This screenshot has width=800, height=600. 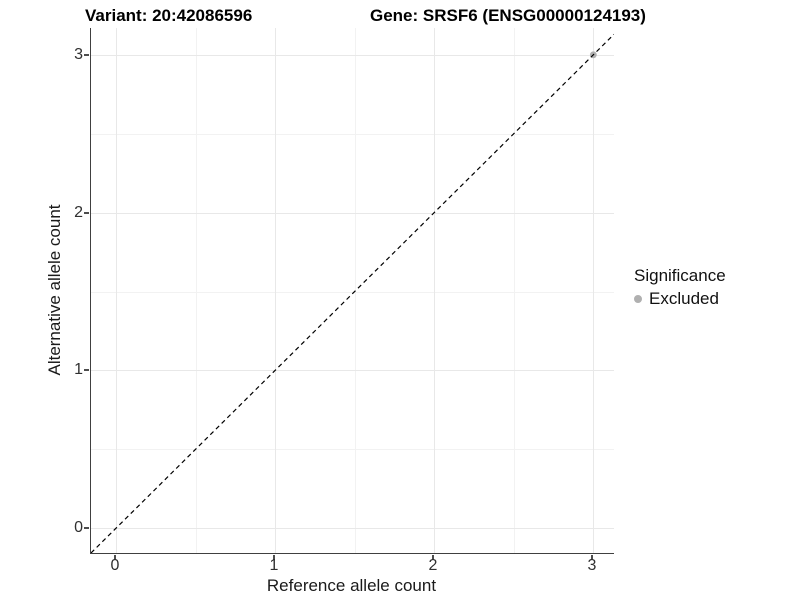 What do you see at coordinates (274, 565) in the screenshot?
I see `x-tick-label: 1` at bounding box center [274, 565].